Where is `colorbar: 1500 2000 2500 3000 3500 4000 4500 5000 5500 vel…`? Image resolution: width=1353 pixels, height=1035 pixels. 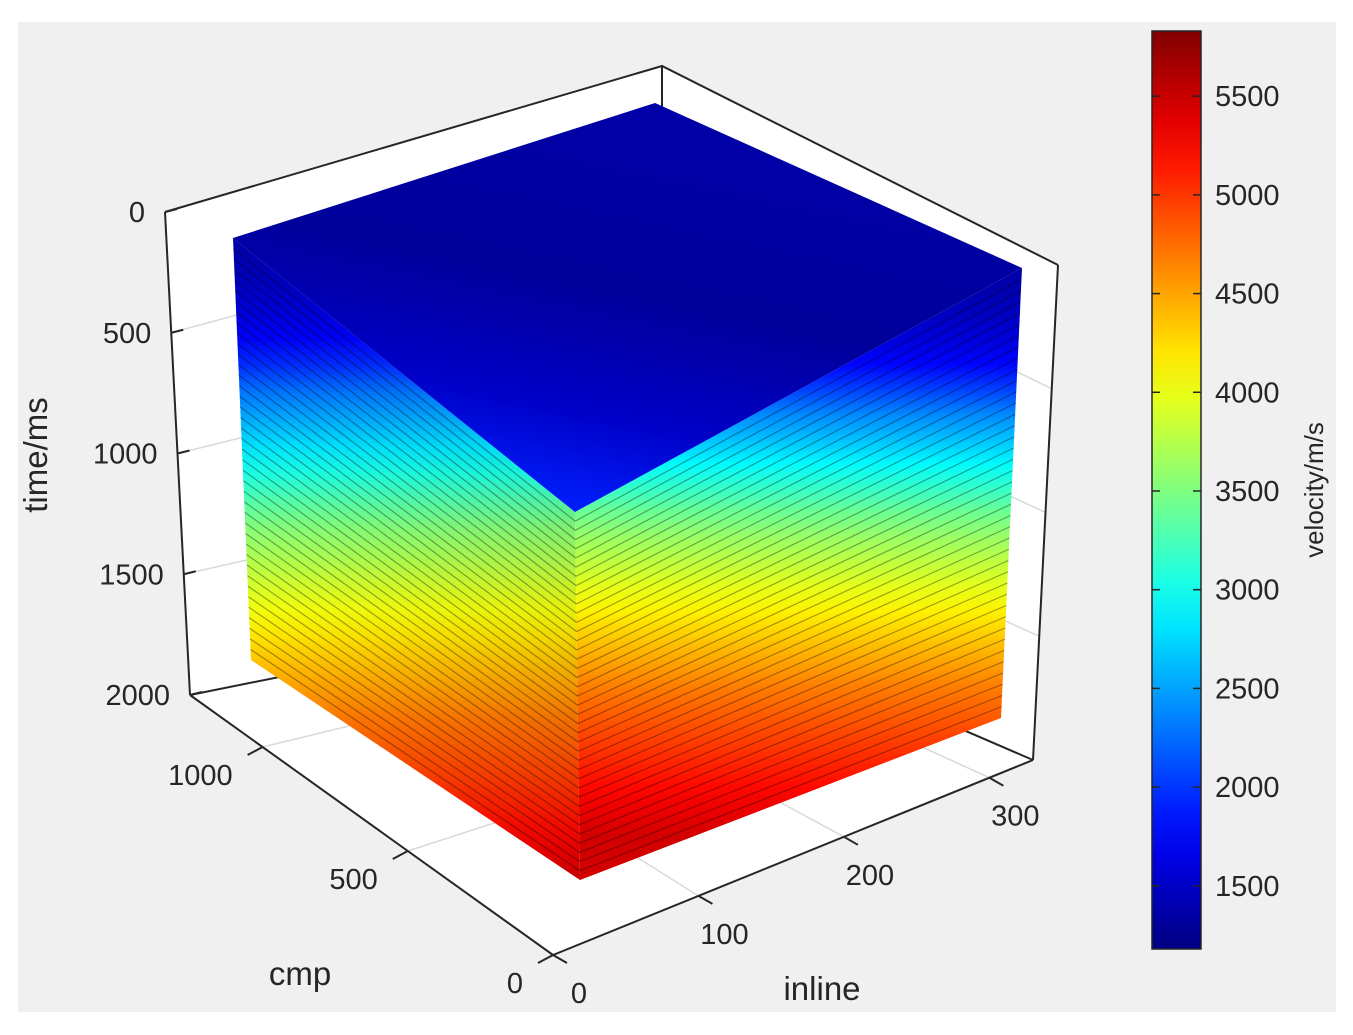
colorbar: 1500 2000 2500 3000 3500 4000 4500 5000 5500 vel… is located at coordinates (1240, 490).